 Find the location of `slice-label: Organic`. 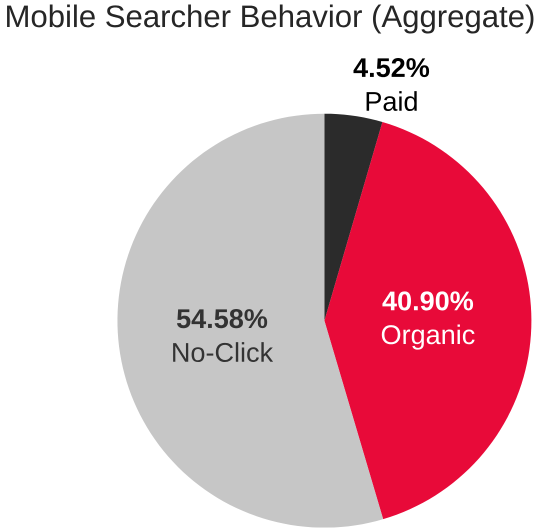

slice-label: Organic is located at coordinates (428, 337).